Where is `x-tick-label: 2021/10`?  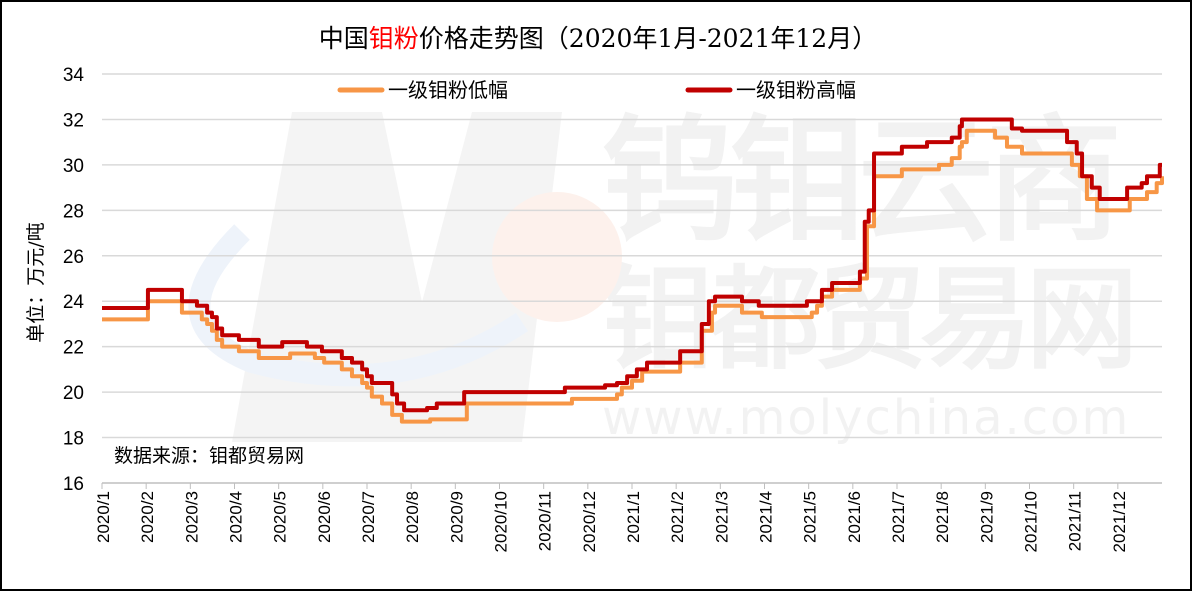
x-tick-label: 2021/10 is located at coordinates (1031, 521).